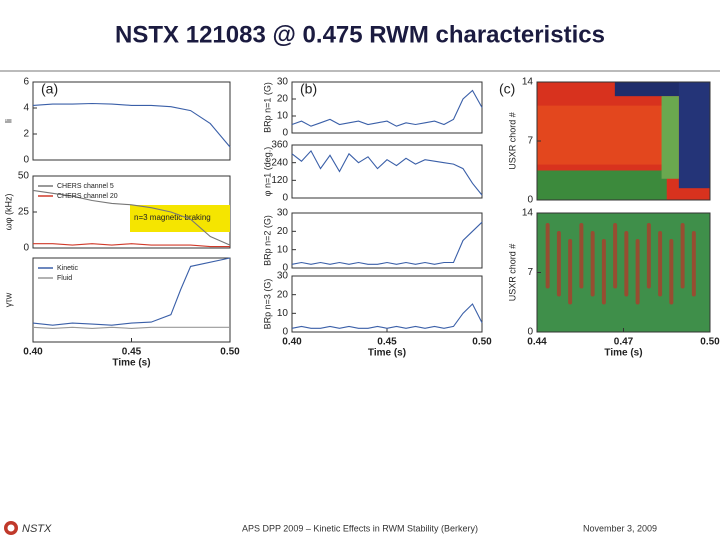 This screenshot has height=540, width=720. What do you see at coordinates (267, 240) in the screenshot?
I see `y-axis-title: BRp n=2 (G)` at bounding box center [267, 240].